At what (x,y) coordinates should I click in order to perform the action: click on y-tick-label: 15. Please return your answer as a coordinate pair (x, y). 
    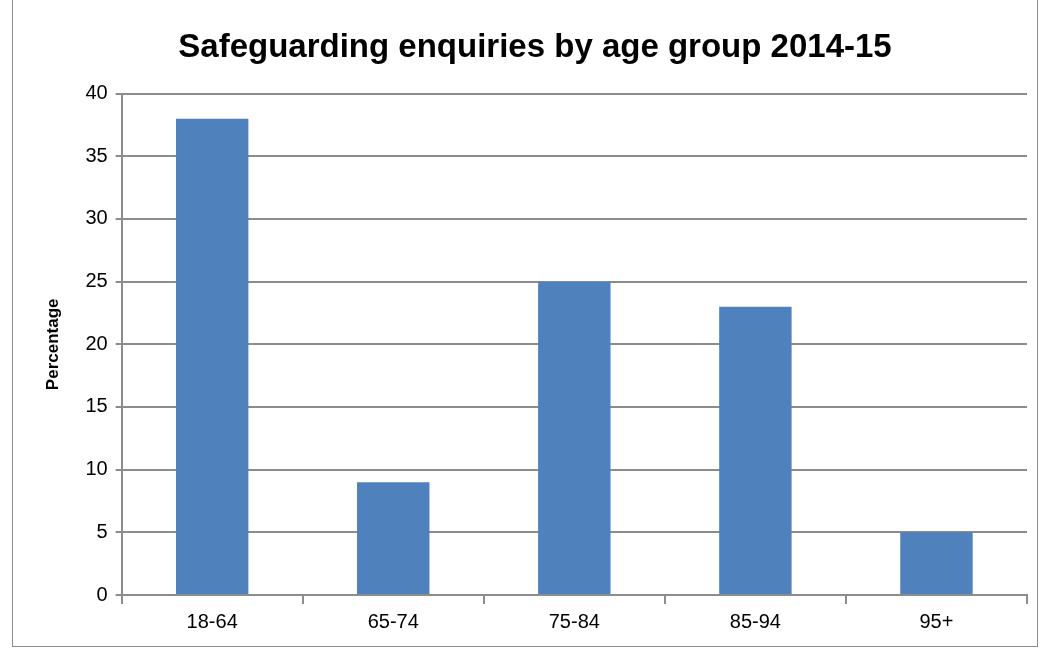
    Looking at the image, I should click on (96, 405).